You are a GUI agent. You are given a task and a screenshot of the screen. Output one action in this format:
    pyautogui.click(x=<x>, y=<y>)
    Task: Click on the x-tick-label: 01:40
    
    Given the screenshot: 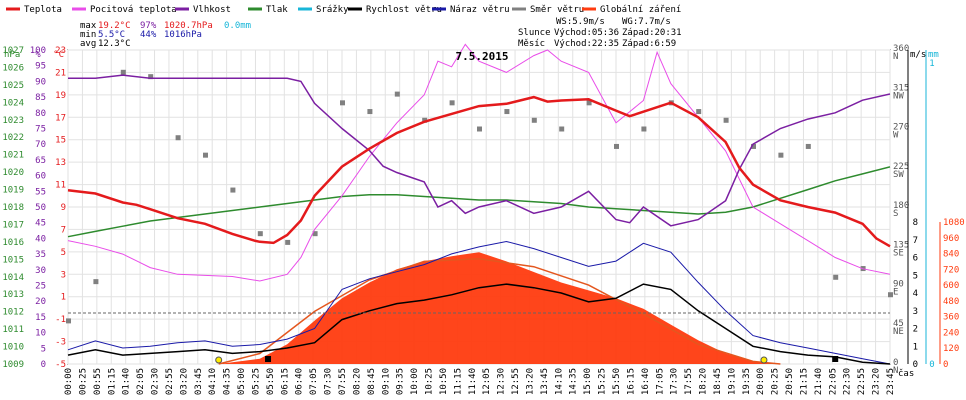 What is the action you would take?
    pyautogui.click(x=127, y=381)
    